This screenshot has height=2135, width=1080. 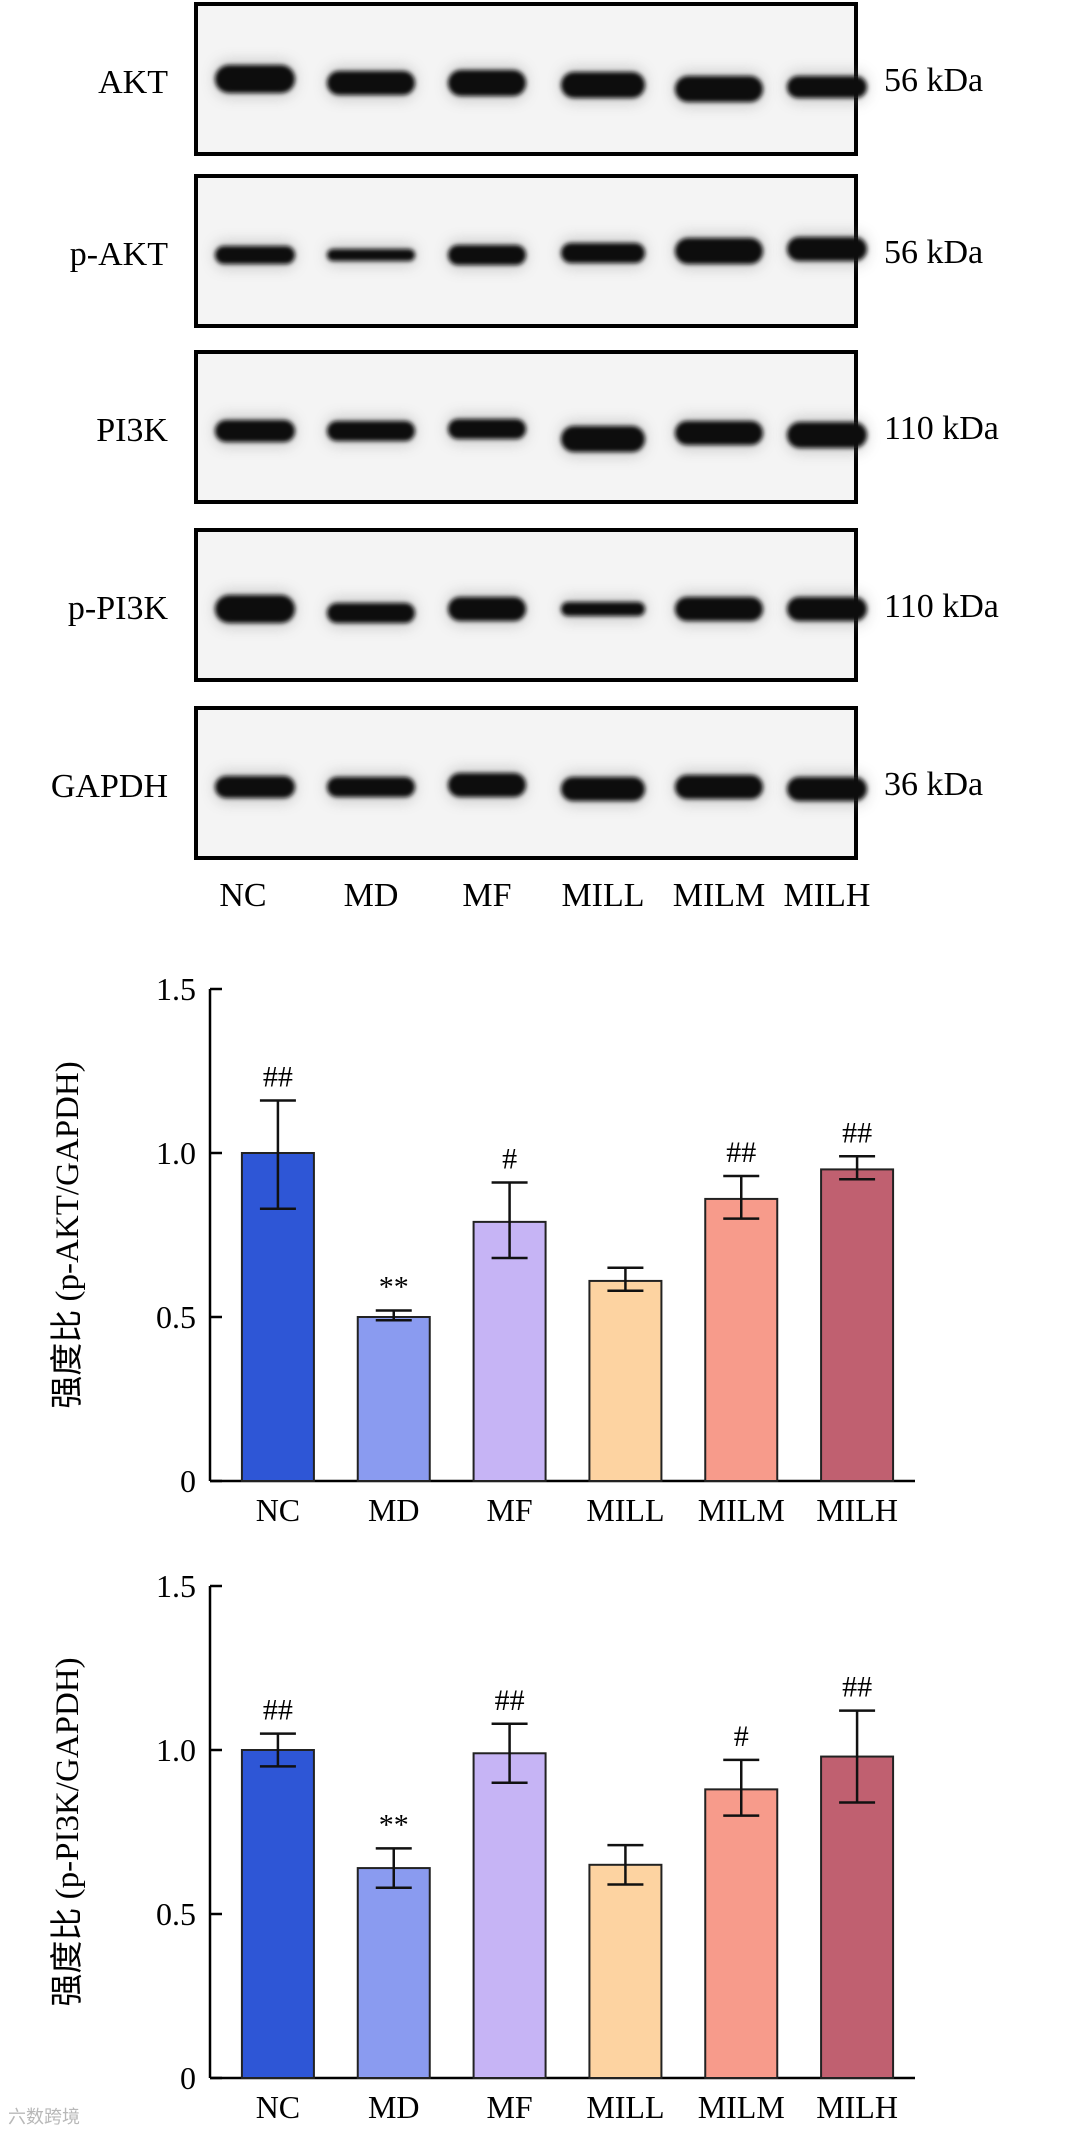 I want to click on band-pi3k-milm, so click(x=719, y=433).